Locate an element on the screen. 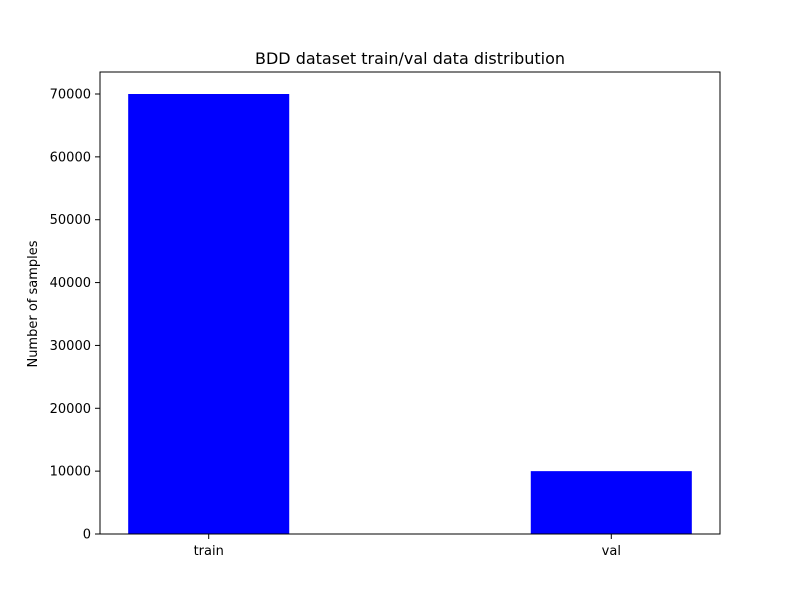 Image resolution: width=800 pixels, height=604 pixels. x-tick-label-val: val is located at coordinates (611, 551).